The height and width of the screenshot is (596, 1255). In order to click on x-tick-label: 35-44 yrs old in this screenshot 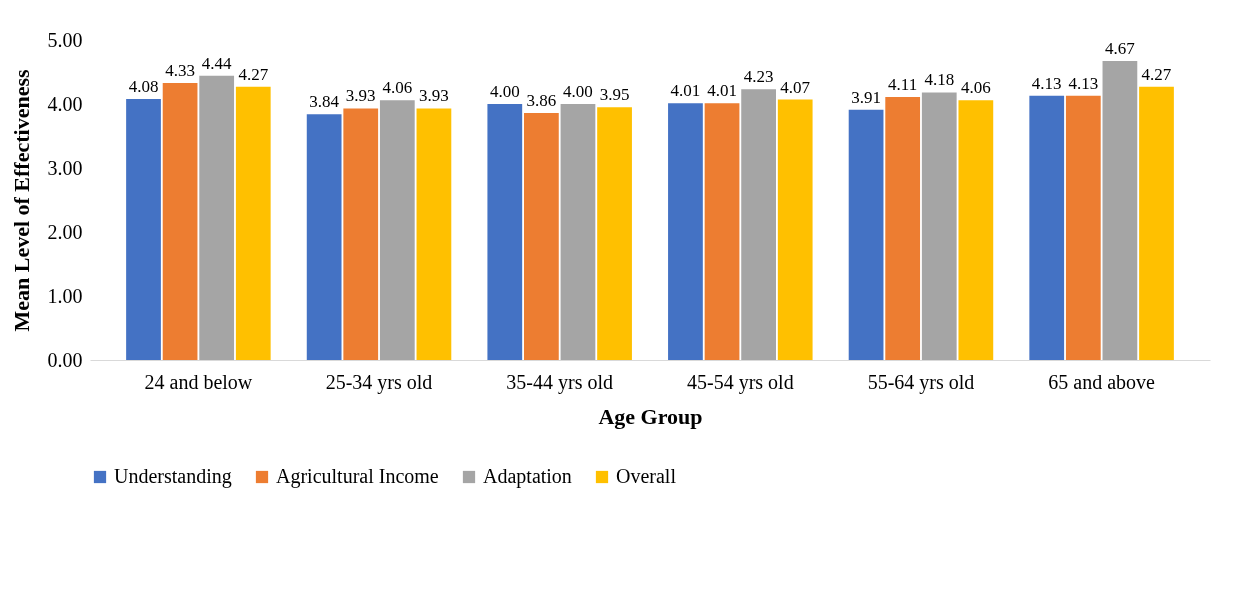, I will do `click(560, 382)`.